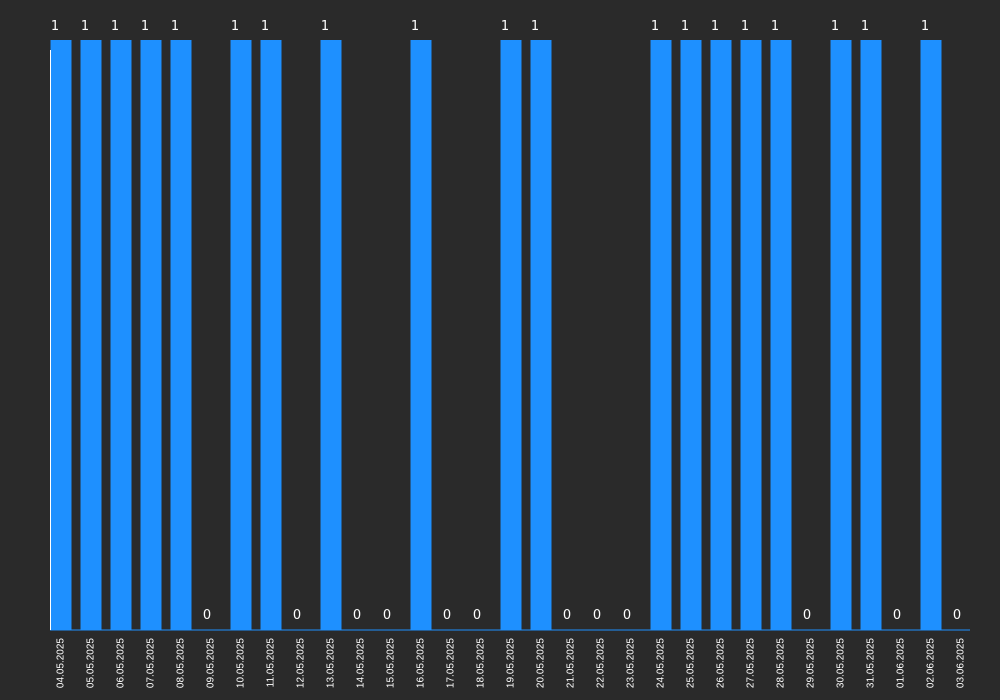 The image size is (1000, 700). What do you see at coordinates (841, 663) in the screenshot?
I see `x-tick-label: 30.05.2025` at bounding box center [841, 663].